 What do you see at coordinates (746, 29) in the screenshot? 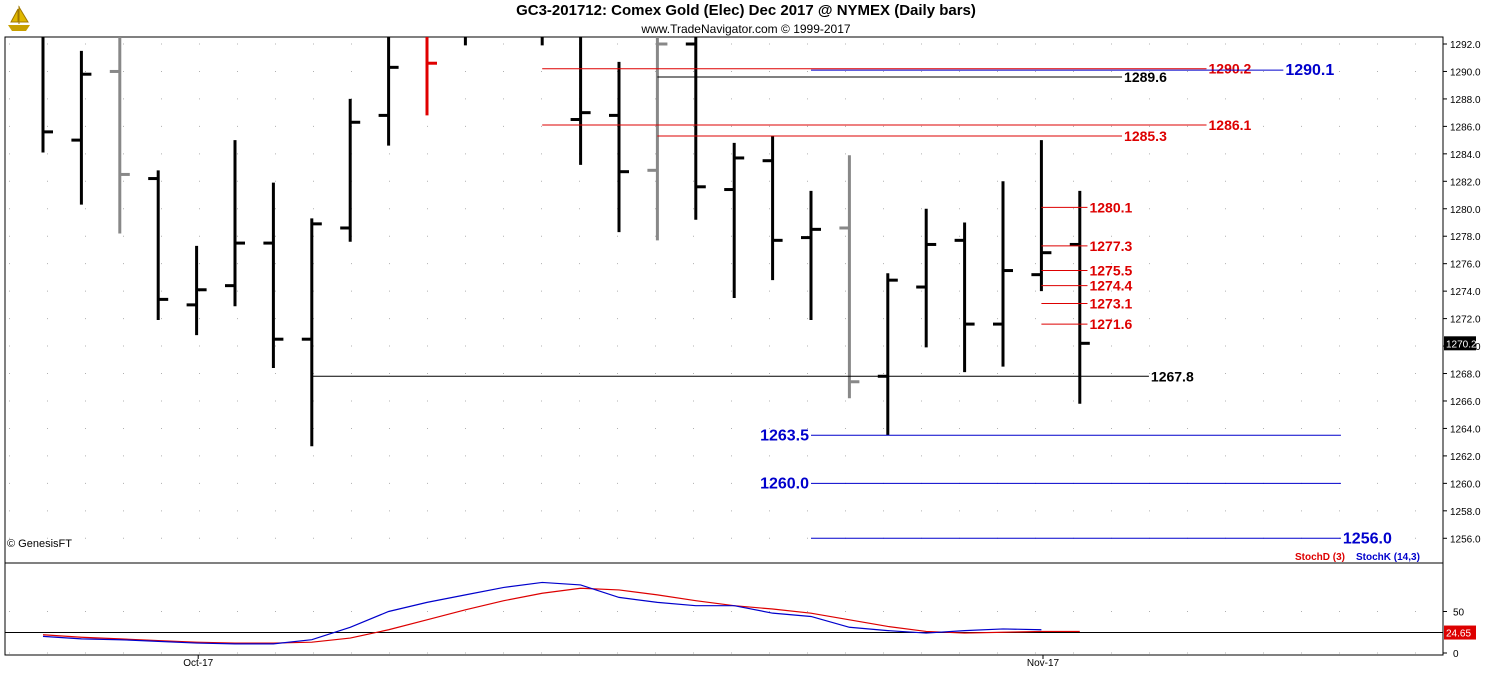
I see `chart-subtitle: www.TradeNavigator.com © 1999-2017` at bounding box center [746, 29].